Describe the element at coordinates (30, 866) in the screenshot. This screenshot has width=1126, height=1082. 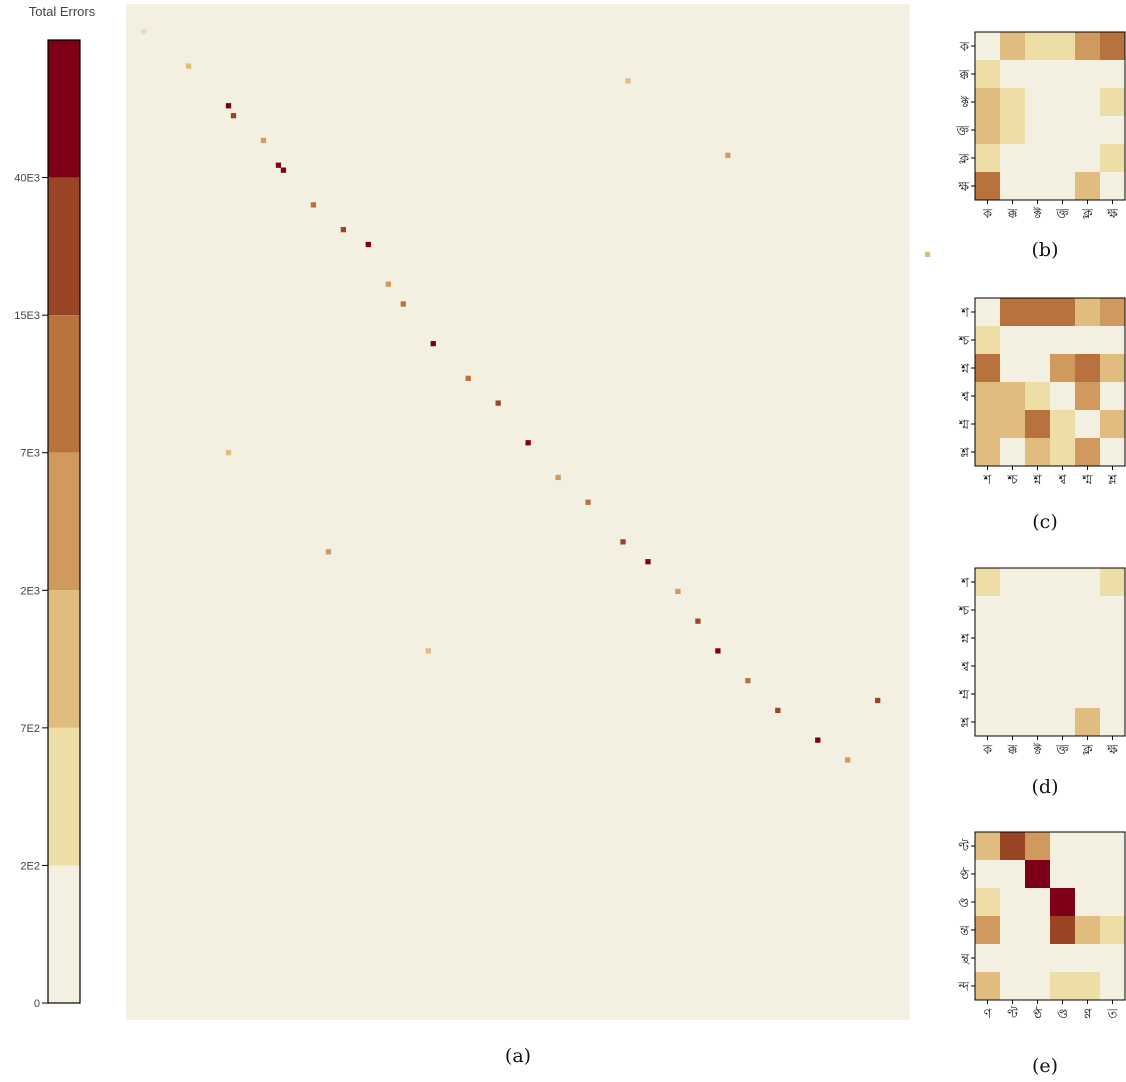
I see `colorbar-tick-label: 2E2` at that location.